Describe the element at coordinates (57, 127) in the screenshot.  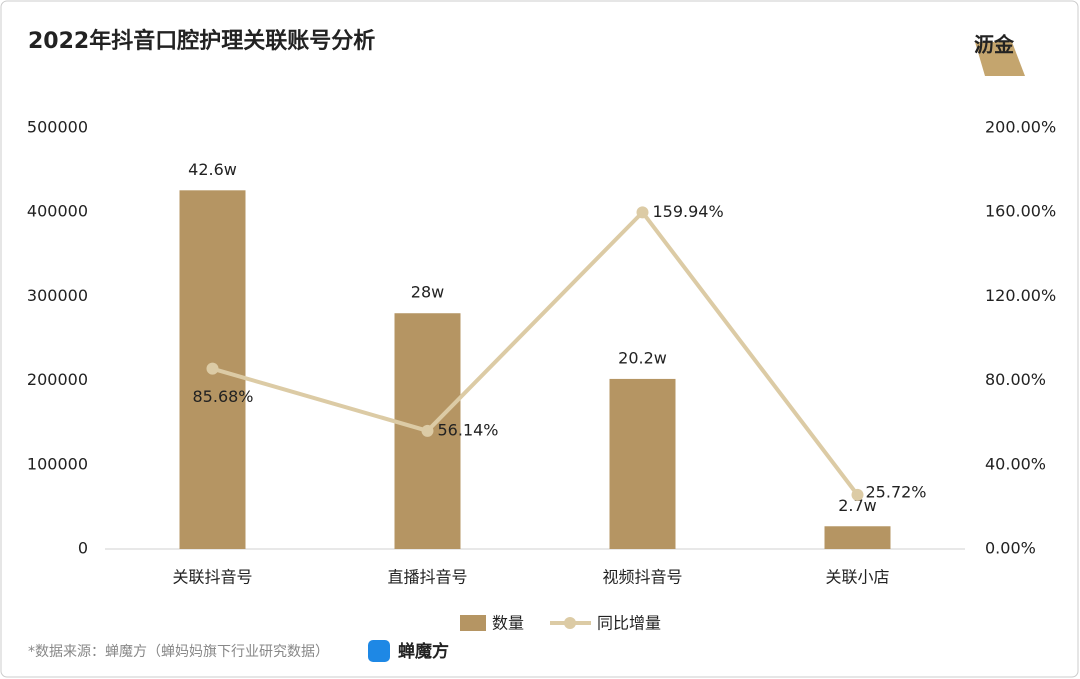
I see `y-tick-label: 500000` at that location.